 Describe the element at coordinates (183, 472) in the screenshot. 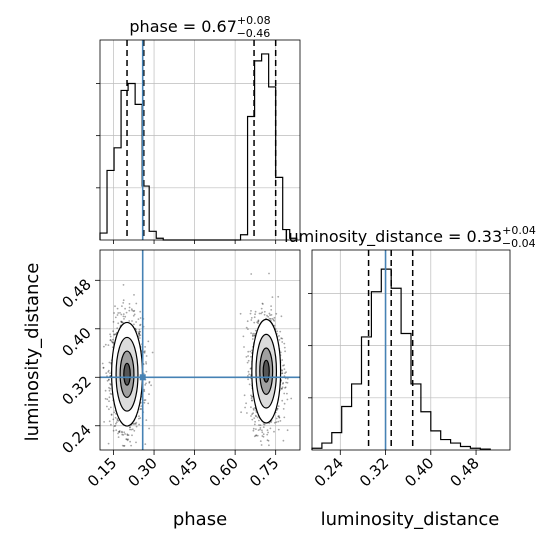

I see `joint-xtick-label: 0.45` at that location.